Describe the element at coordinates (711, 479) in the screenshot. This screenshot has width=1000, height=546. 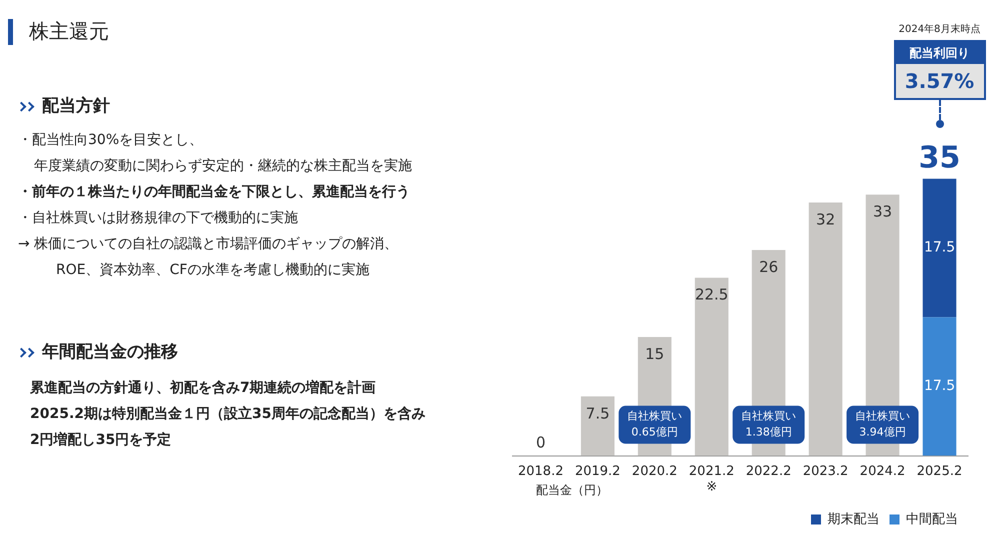
I see `x-tick-label: 2021.2 ※` at that location.